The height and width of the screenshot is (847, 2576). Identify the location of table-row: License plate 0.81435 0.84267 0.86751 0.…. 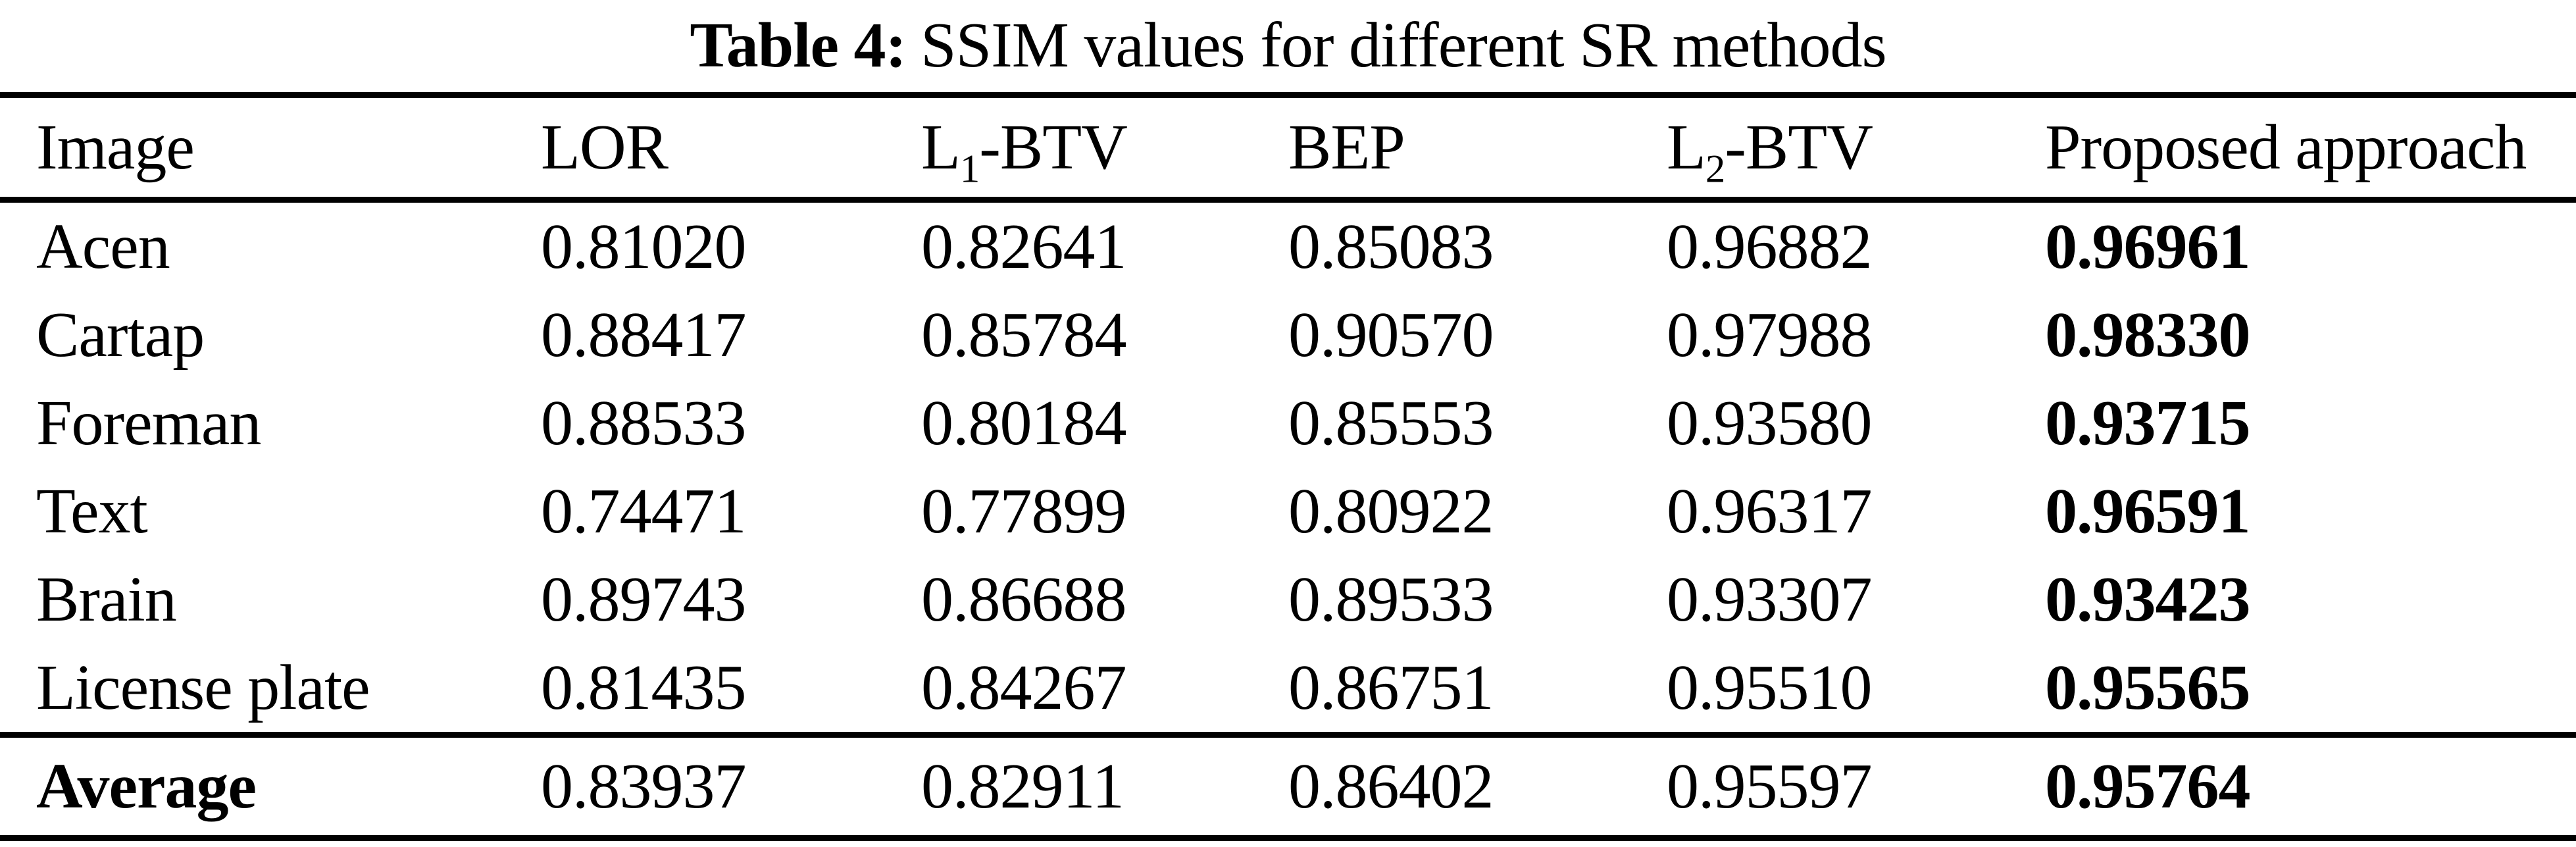
(1288, 689).